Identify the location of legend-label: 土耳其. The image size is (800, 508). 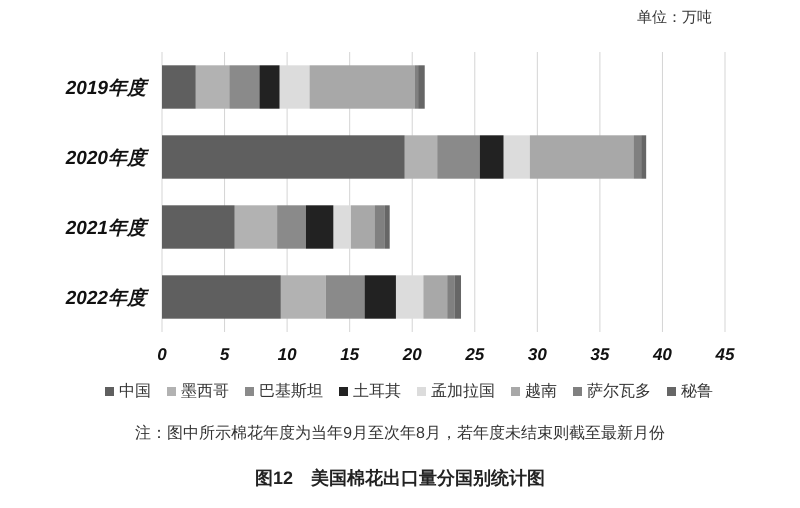
(377, 391).